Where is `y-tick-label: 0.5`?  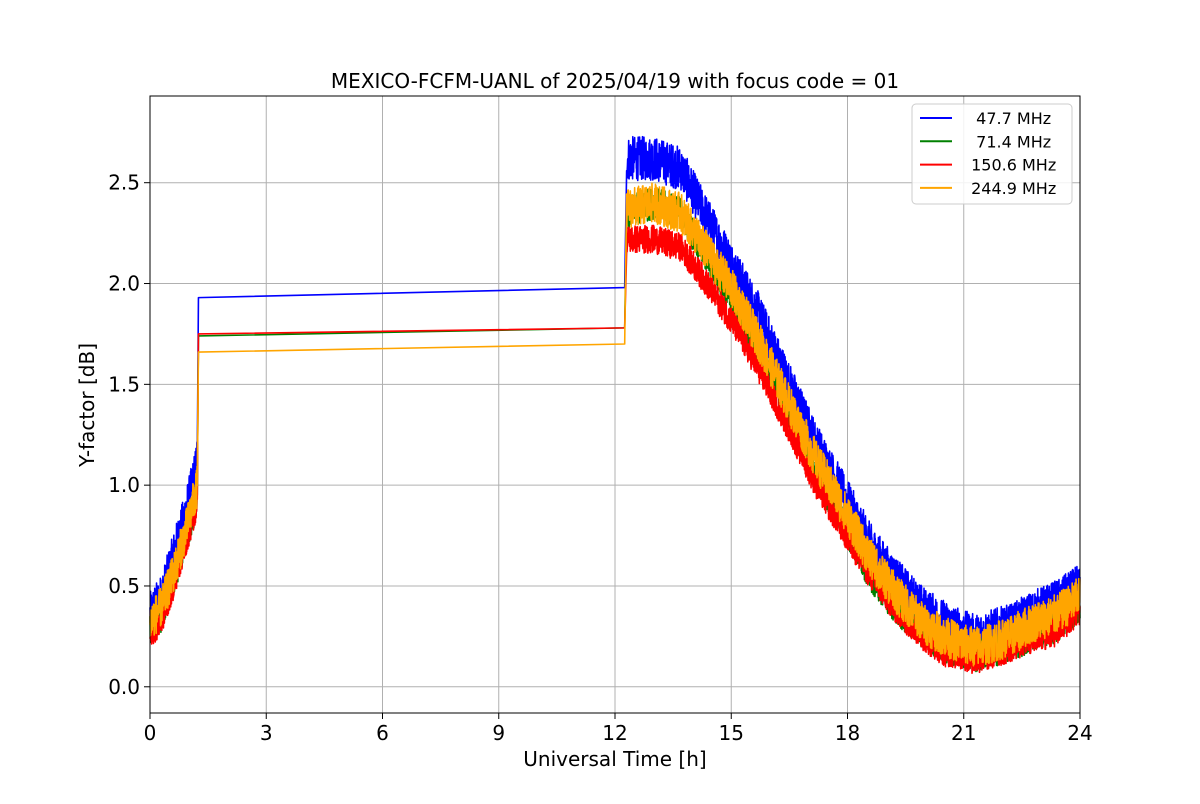 y-tick-label: 0.5 is located at coordinates (124, 586).